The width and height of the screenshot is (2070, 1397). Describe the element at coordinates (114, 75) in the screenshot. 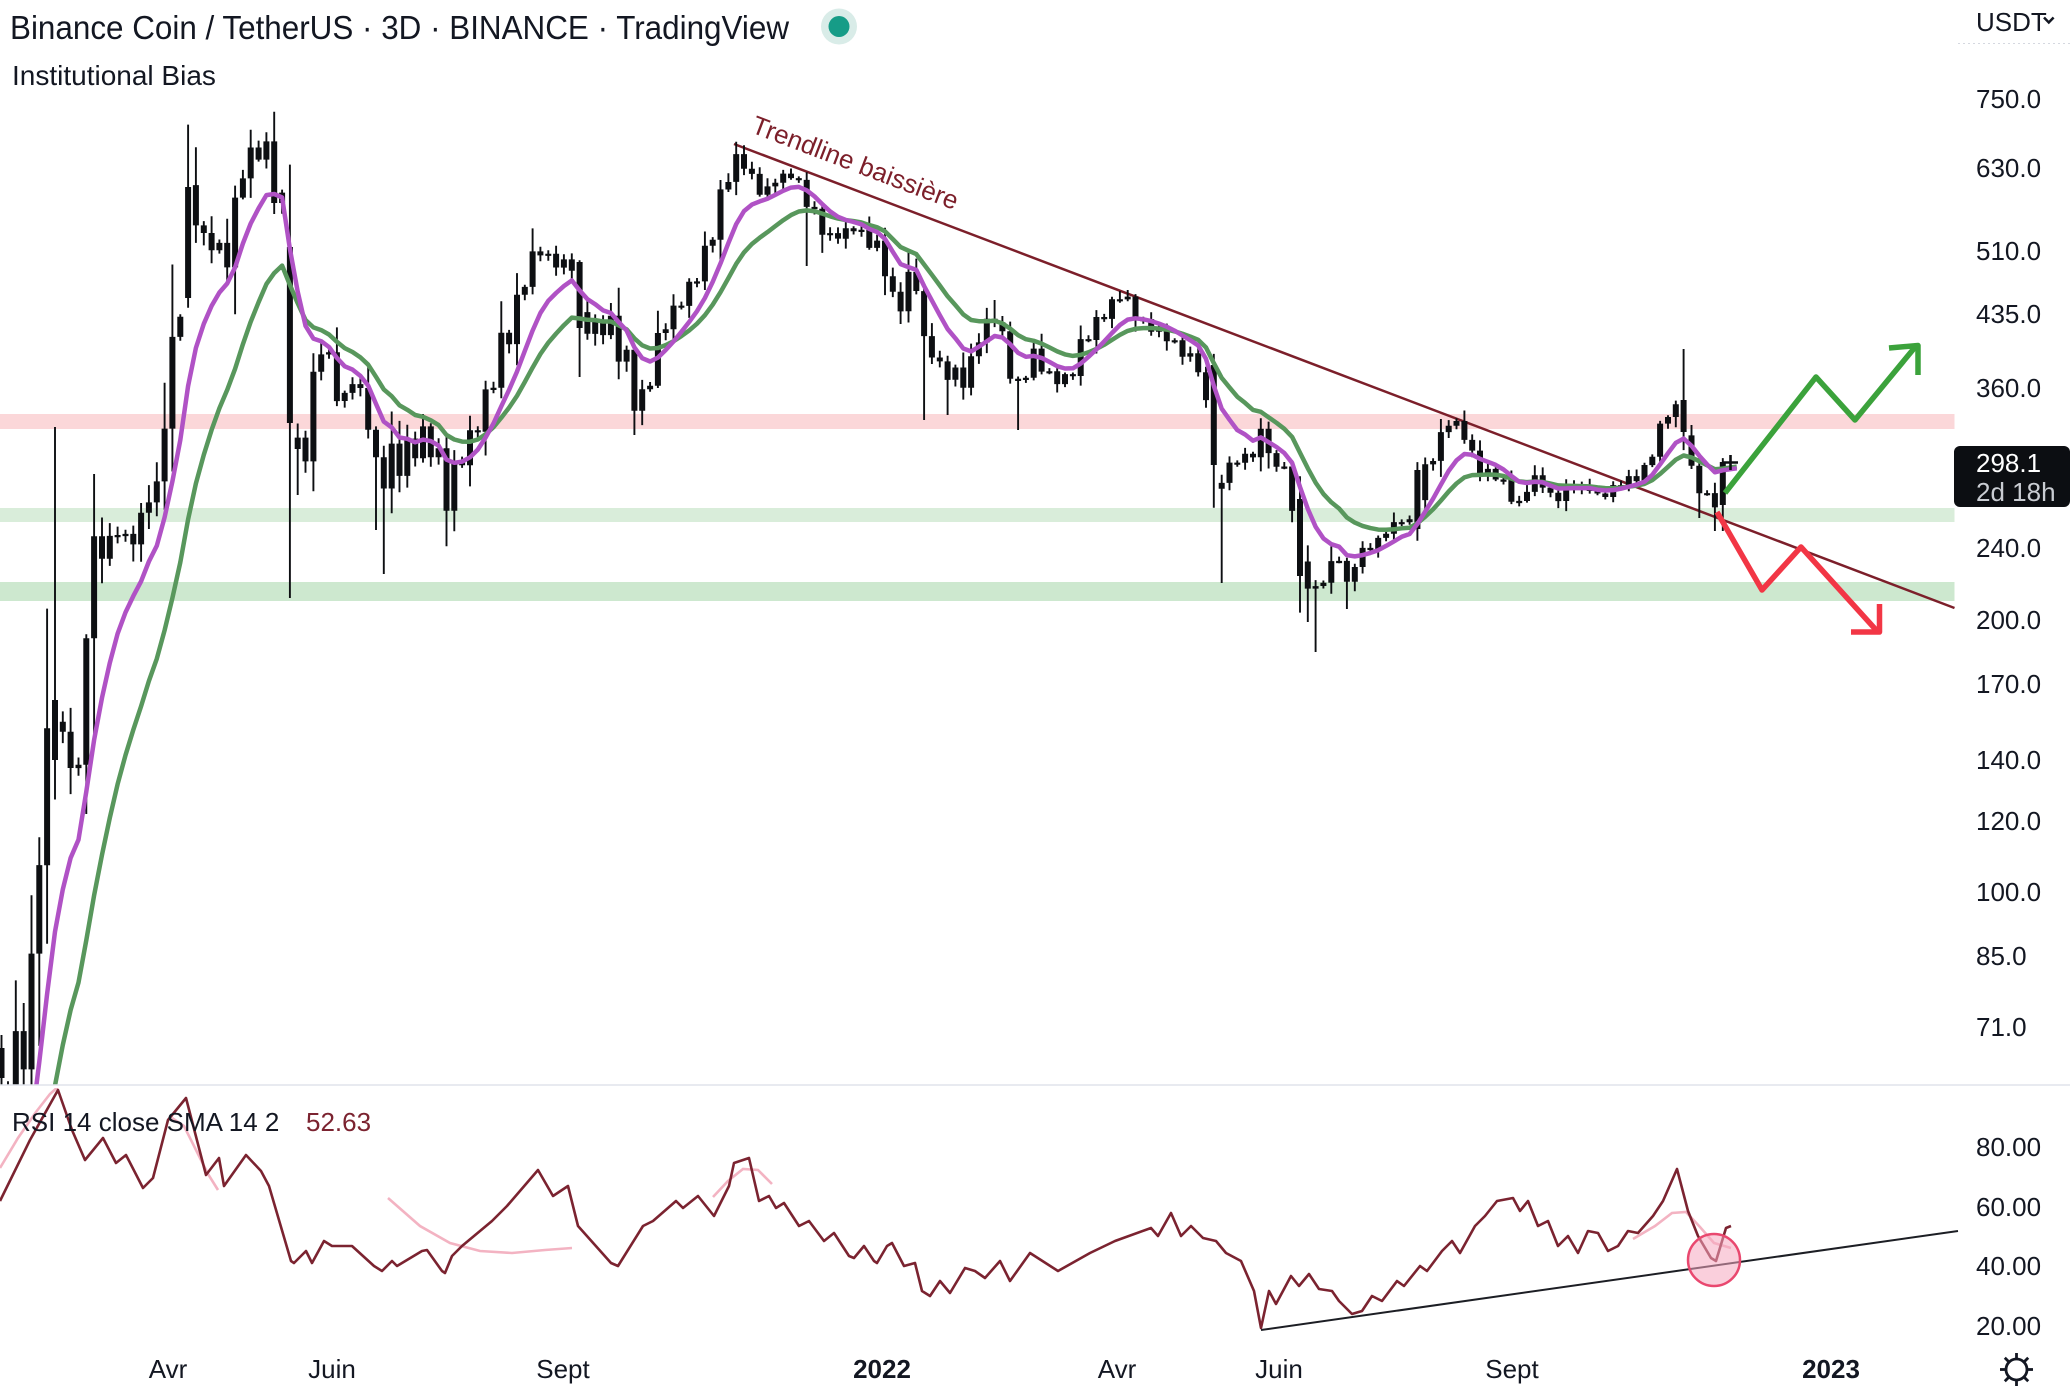

I see `svg-text: Institutional Bias` at that location.